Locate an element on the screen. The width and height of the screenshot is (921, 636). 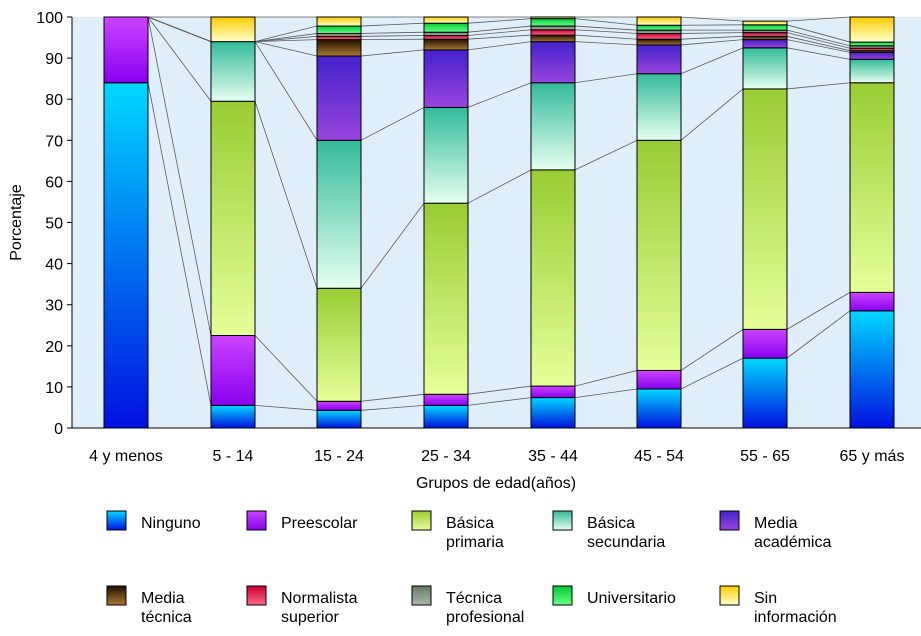
legend-label: Ninguno is located at coordinates (171, 523).